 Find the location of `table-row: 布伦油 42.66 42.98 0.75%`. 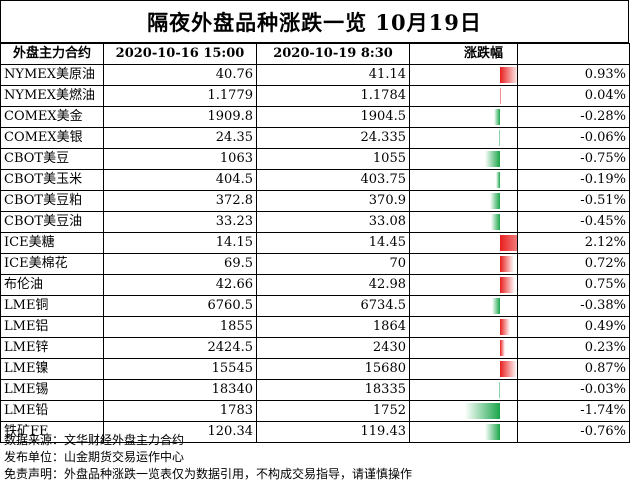

table-row: 布伦油 42.66 42.98 0.75% is located at coordinates (315, 285).